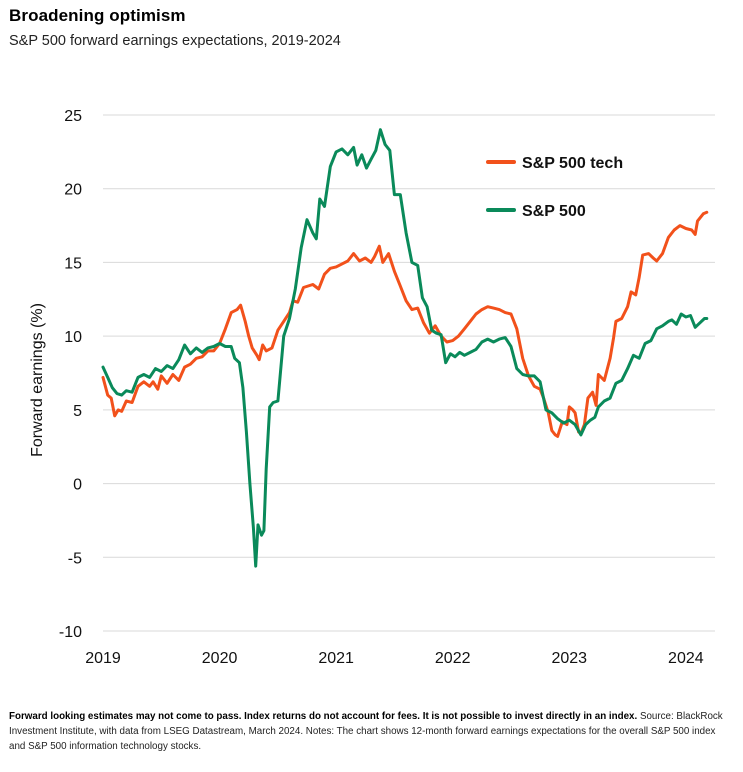  Describe the element at coordinates (554, 211) in the screenshot. I see `legend-label-sp500: S&P 500` at that location.